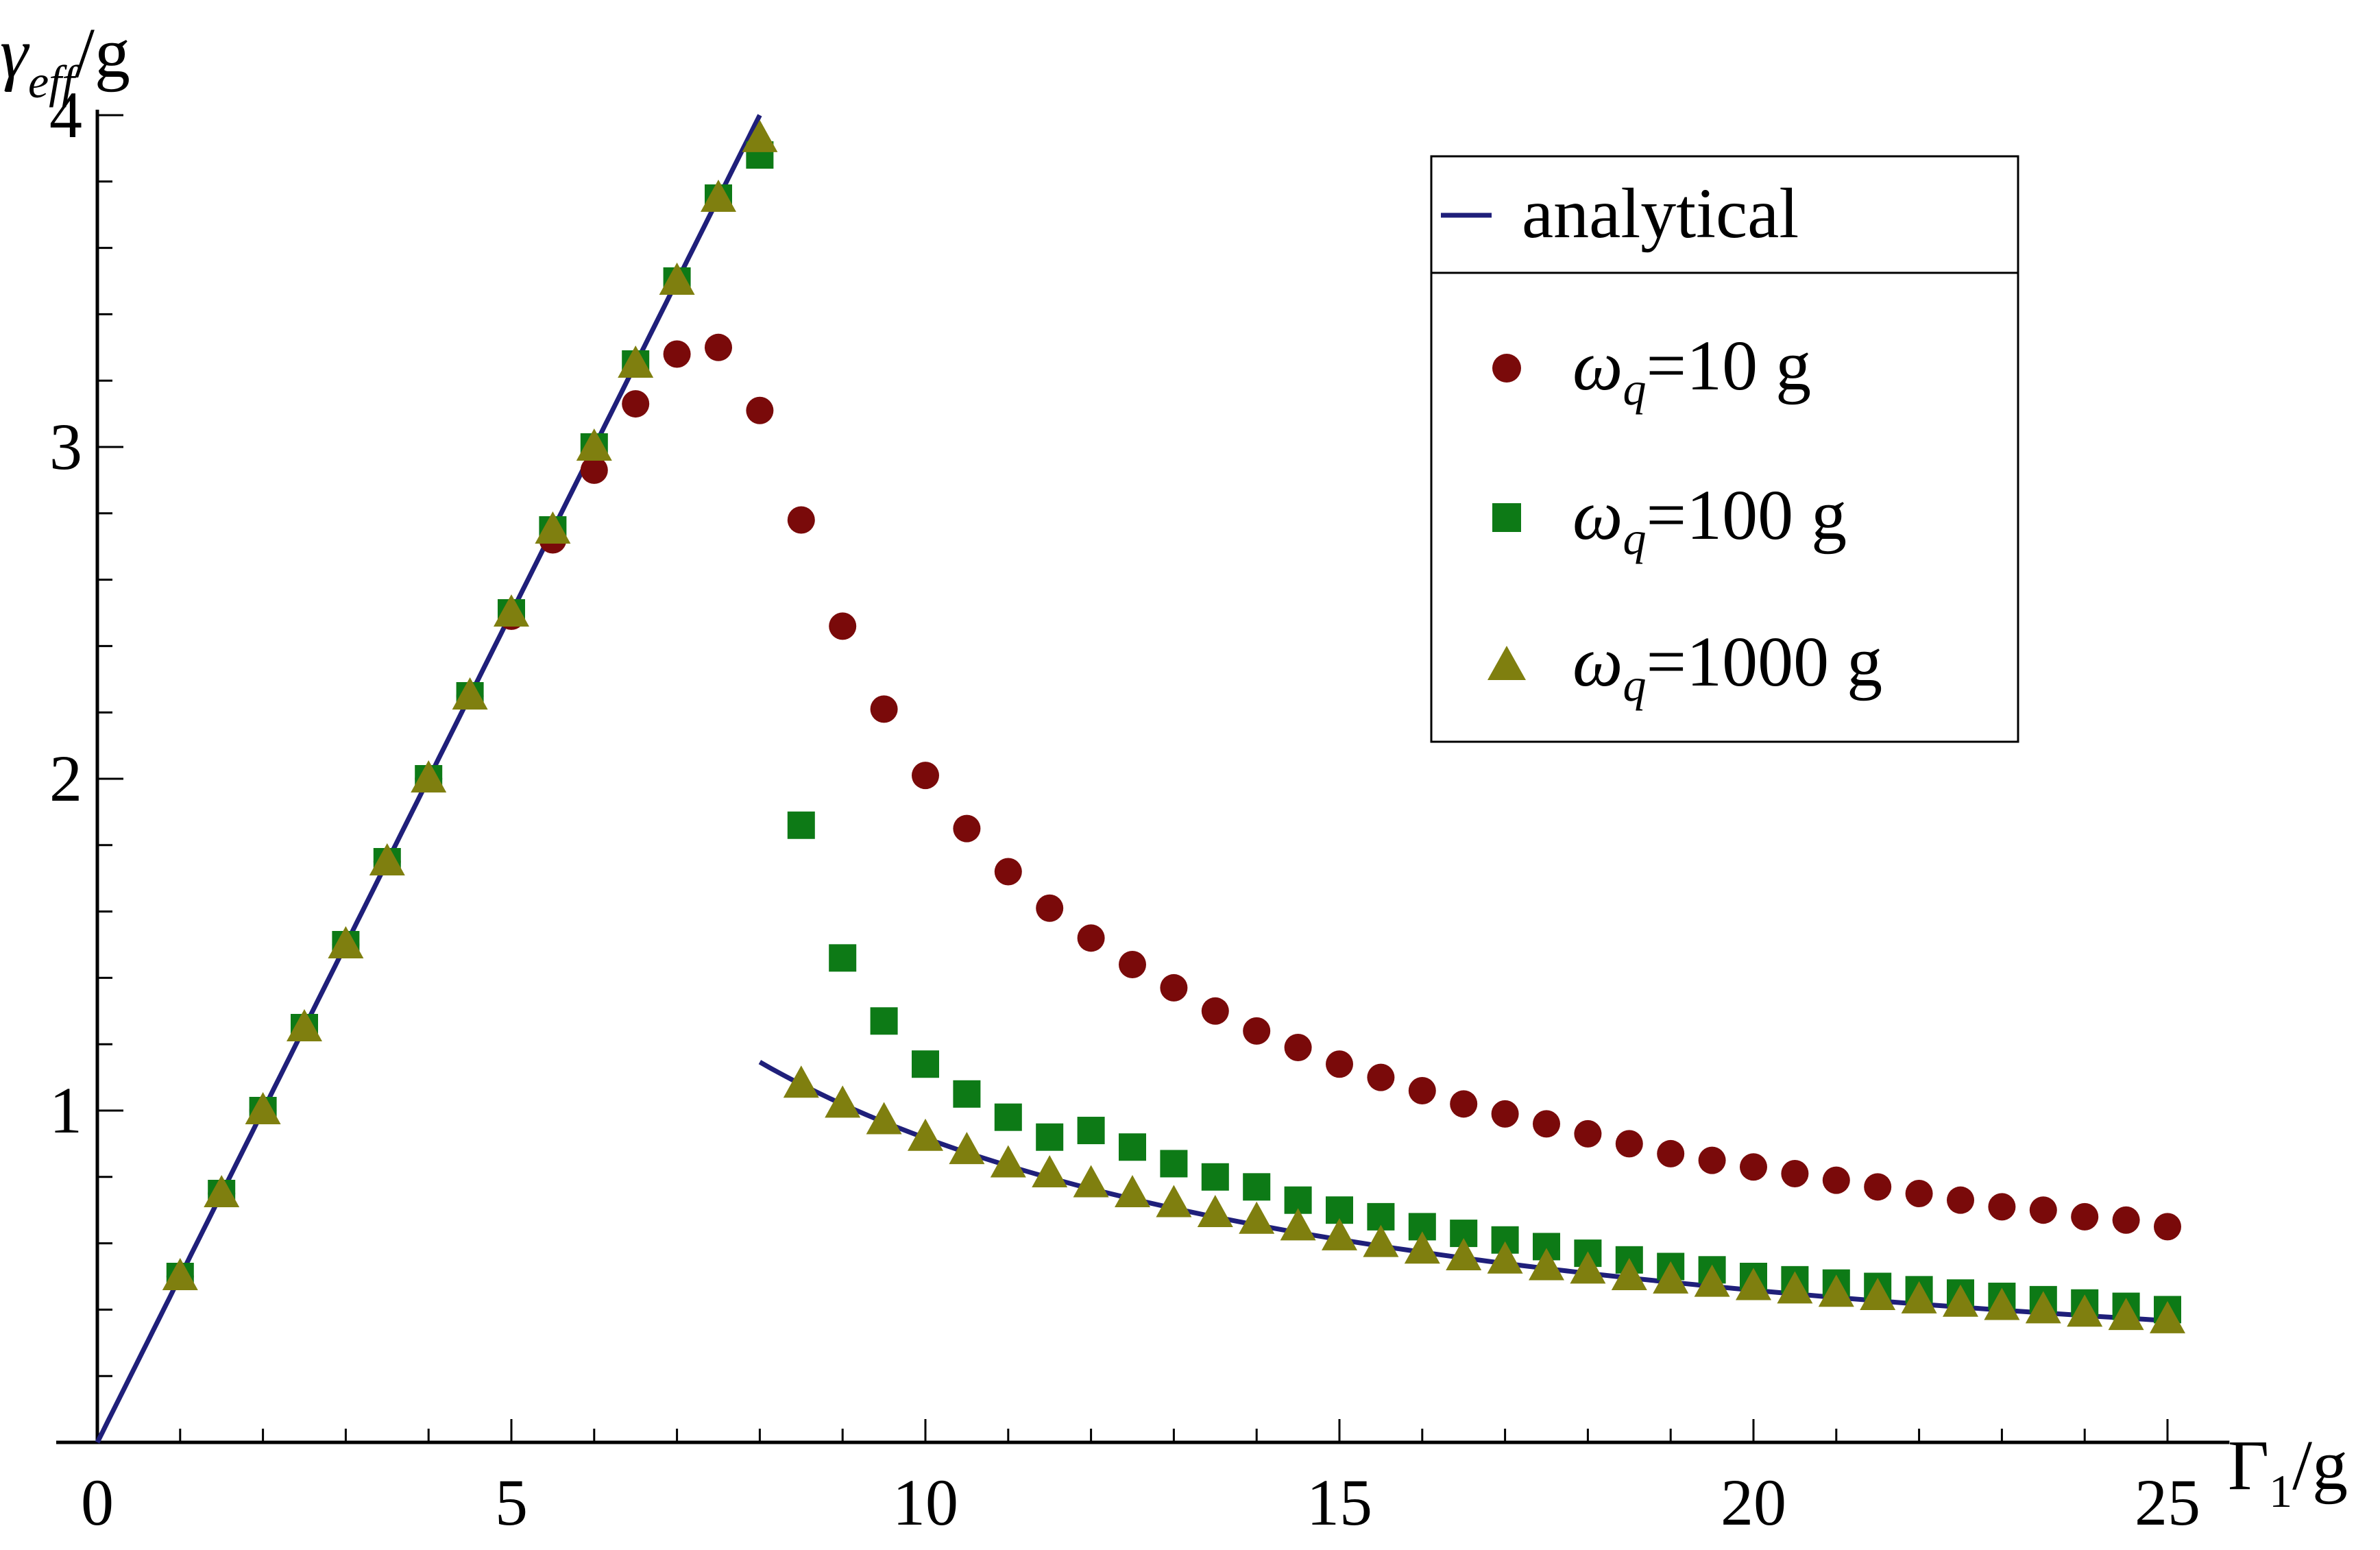 The height and width of the screenshot is (1550, 2380). Describe the element at coordinates (925, 1502) in the screenshot. I see `x-tick-label: 10` at that location.